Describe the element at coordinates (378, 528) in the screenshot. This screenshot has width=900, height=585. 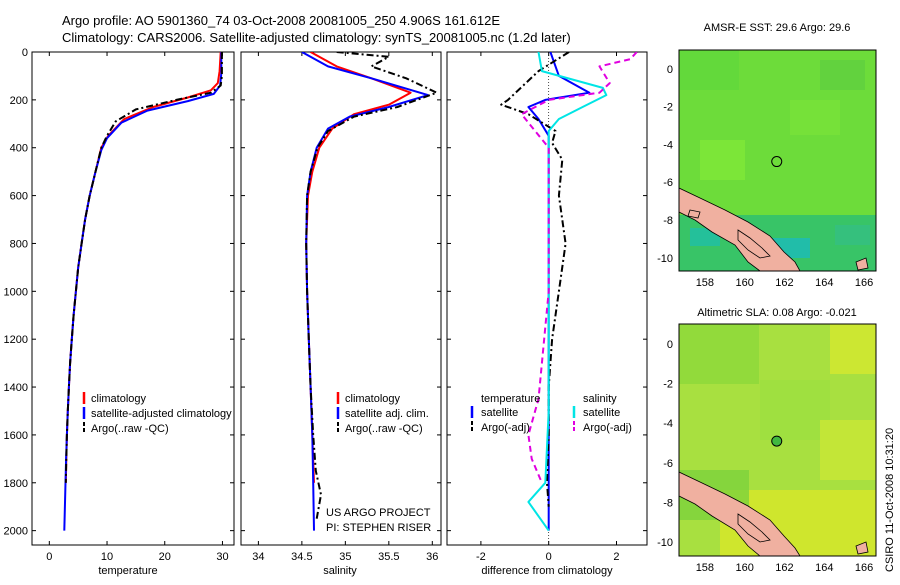
I see `pi-annotation: PI: STEPHEN RISER` at that location.